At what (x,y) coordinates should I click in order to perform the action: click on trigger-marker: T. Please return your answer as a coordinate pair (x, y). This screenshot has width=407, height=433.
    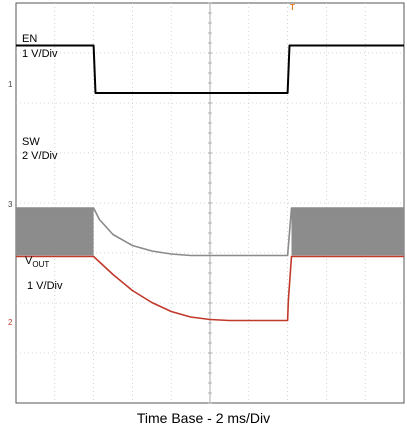
    Looking at the image, I should click on (292, 7).